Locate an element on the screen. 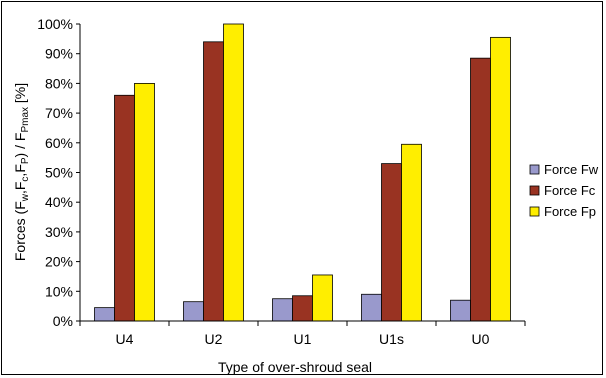 This screenshot has height=378, width=606. bar-force-fc-u2 is located at coordinates (213, 181).